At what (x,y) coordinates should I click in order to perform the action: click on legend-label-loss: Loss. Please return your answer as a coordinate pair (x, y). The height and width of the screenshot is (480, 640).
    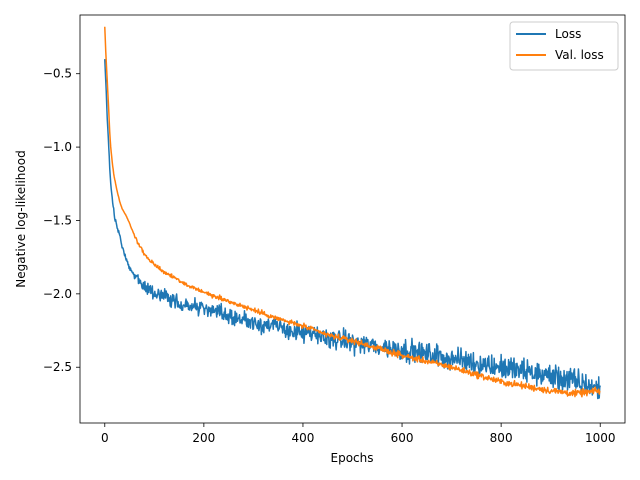
    Looking at the image, I should click on (568, 34).